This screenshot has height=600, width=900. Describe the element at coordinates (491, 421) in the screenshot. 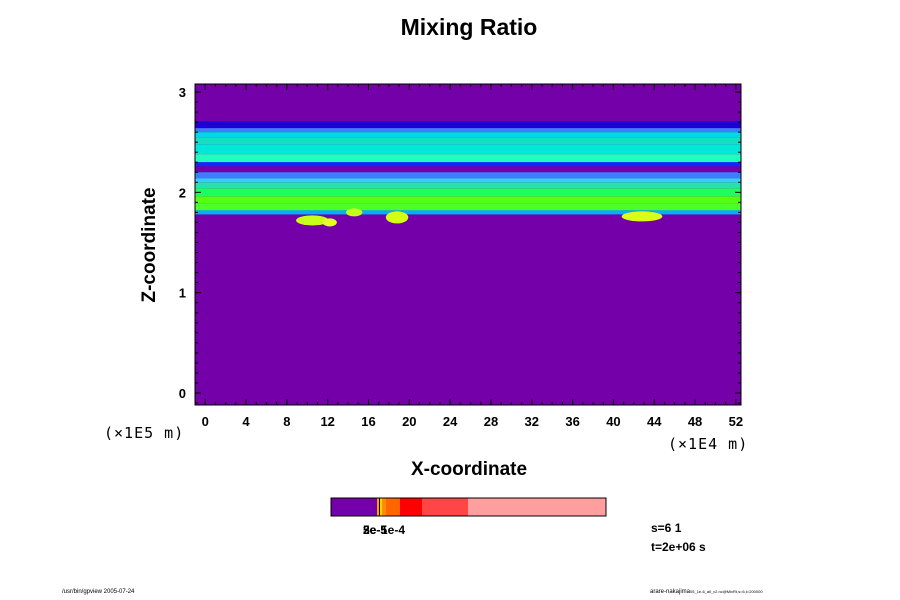

I see `x-tick-label: 28` at that location.